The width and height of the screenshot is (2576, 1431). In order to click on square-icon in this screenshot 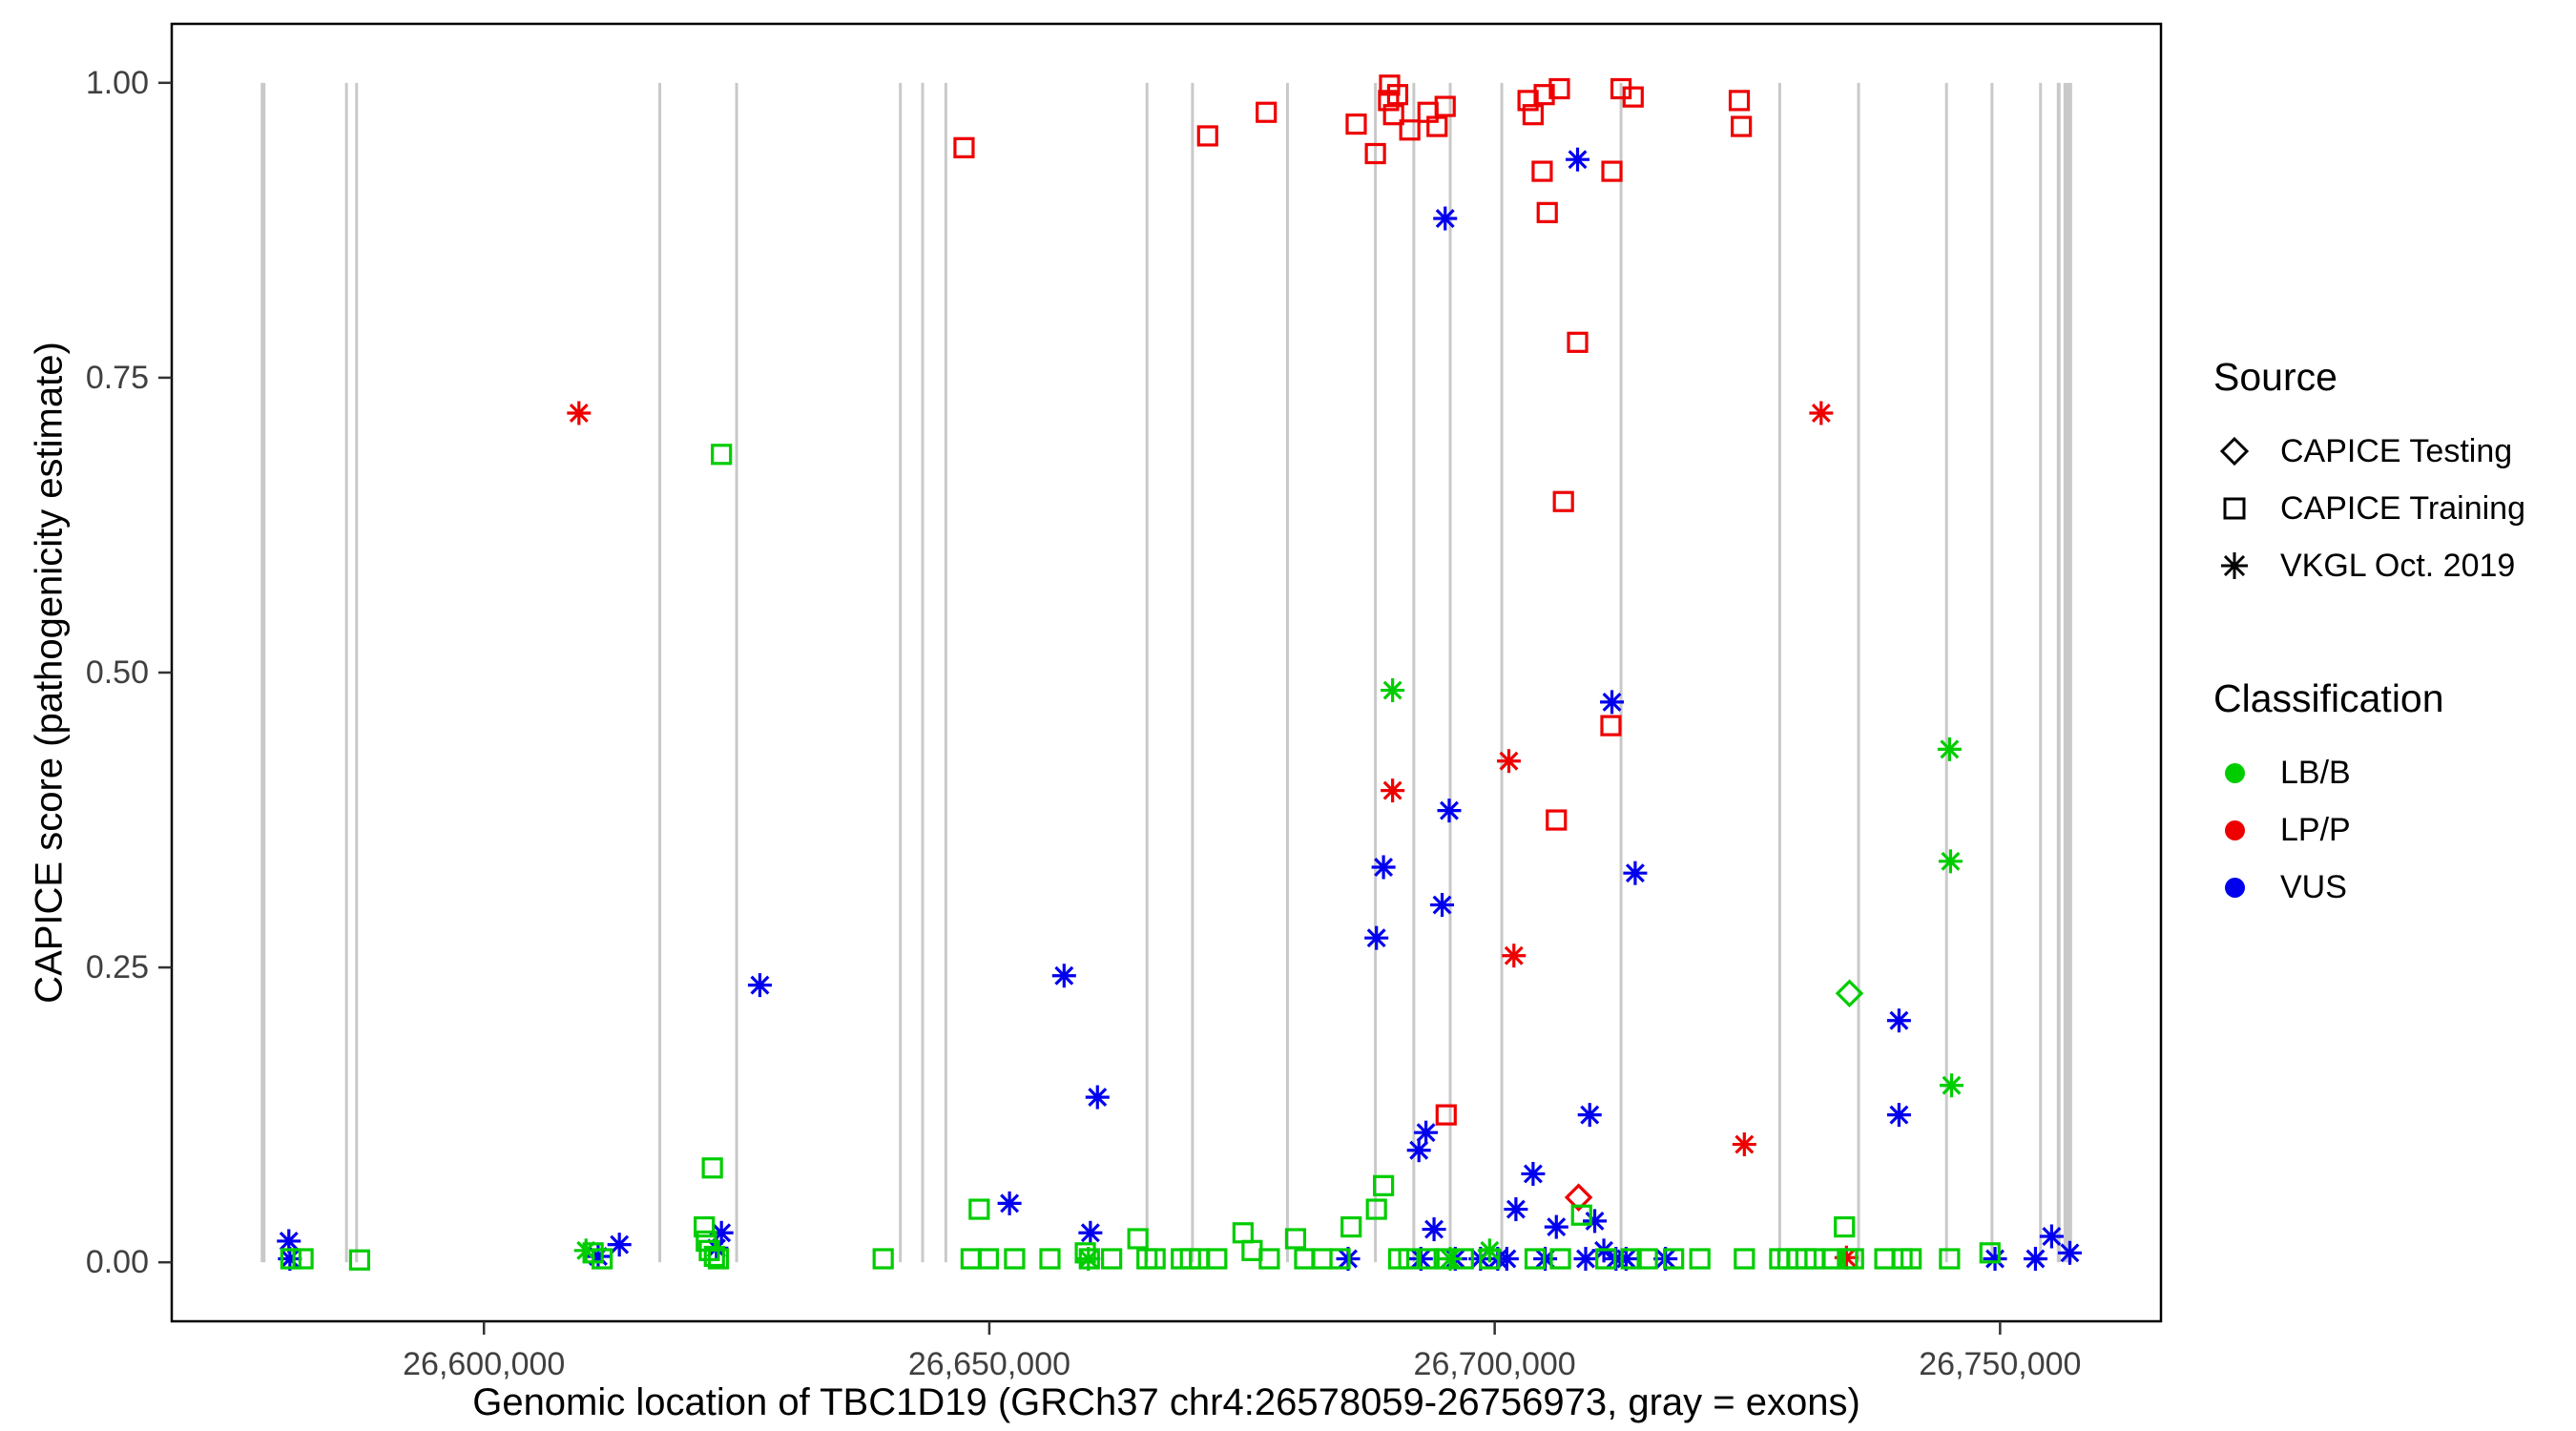, I will do `click(2234, 508)`.